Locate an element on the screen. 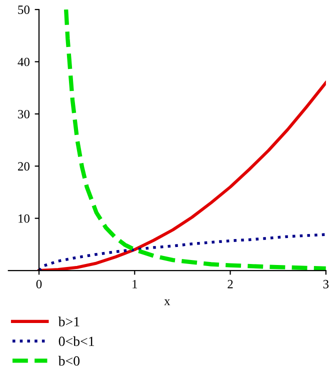  x-tick-label: 1 is located at coordinates (135, 284).